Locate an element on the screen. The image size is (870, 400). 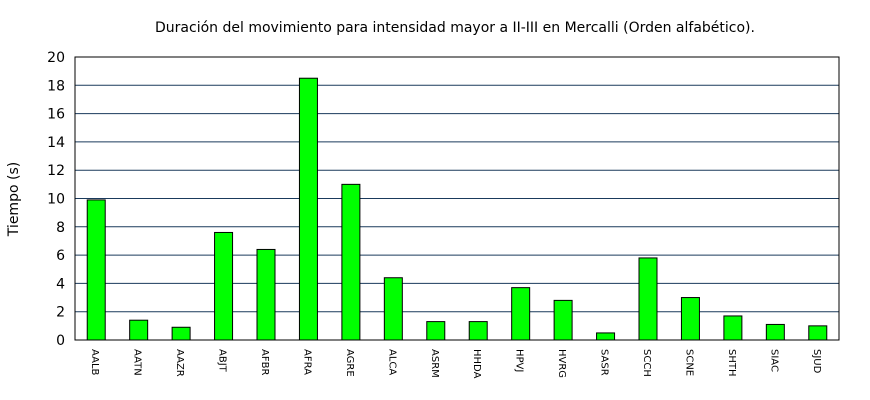
bar-shth is located at coordinates (733, 328).